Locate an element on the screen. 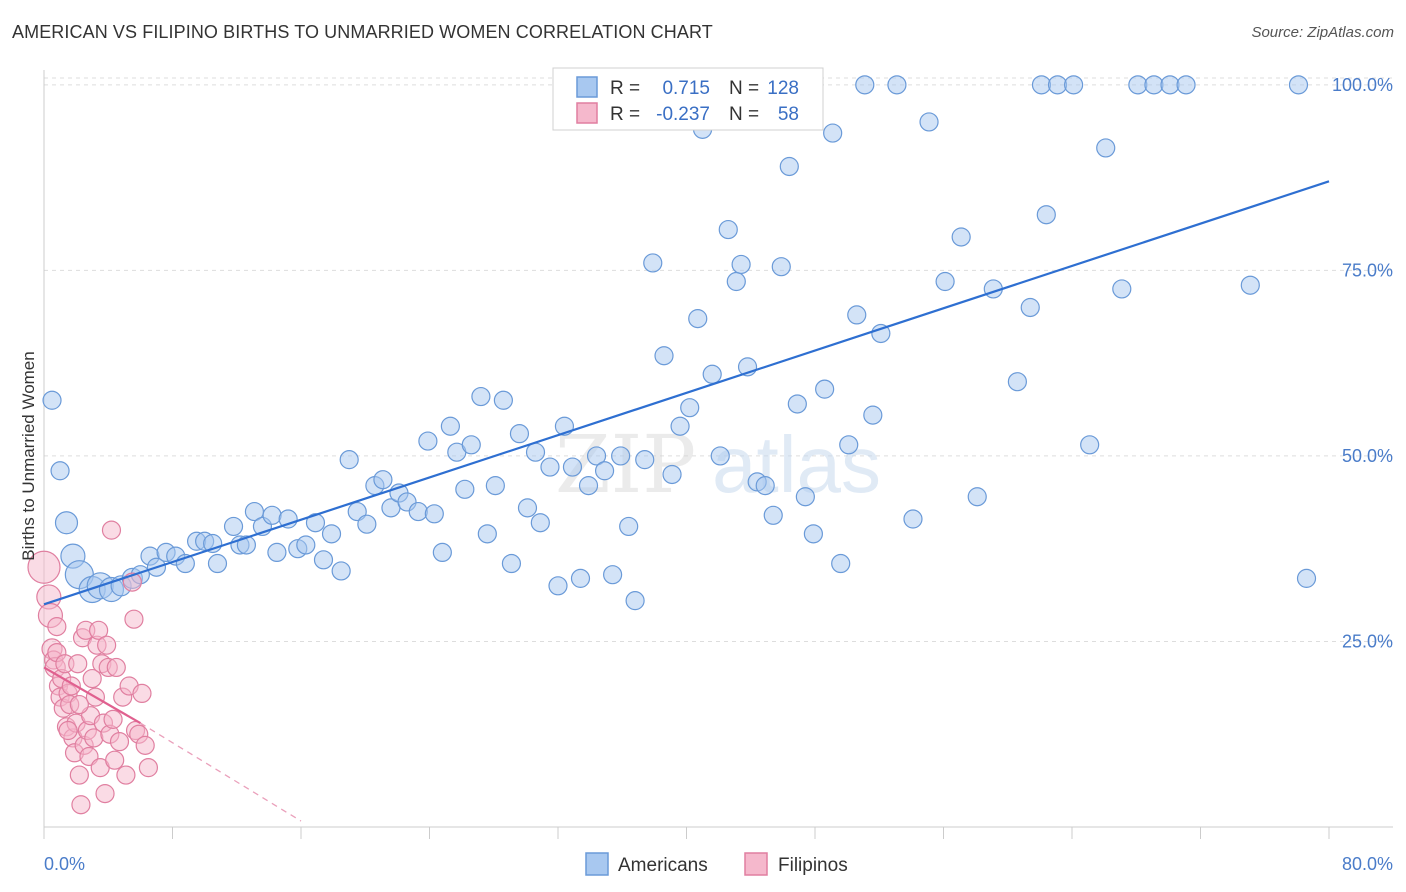 The image size is (1406, 892). legend-r-value-americans: 0.715 is located at coordinates (686, 88).